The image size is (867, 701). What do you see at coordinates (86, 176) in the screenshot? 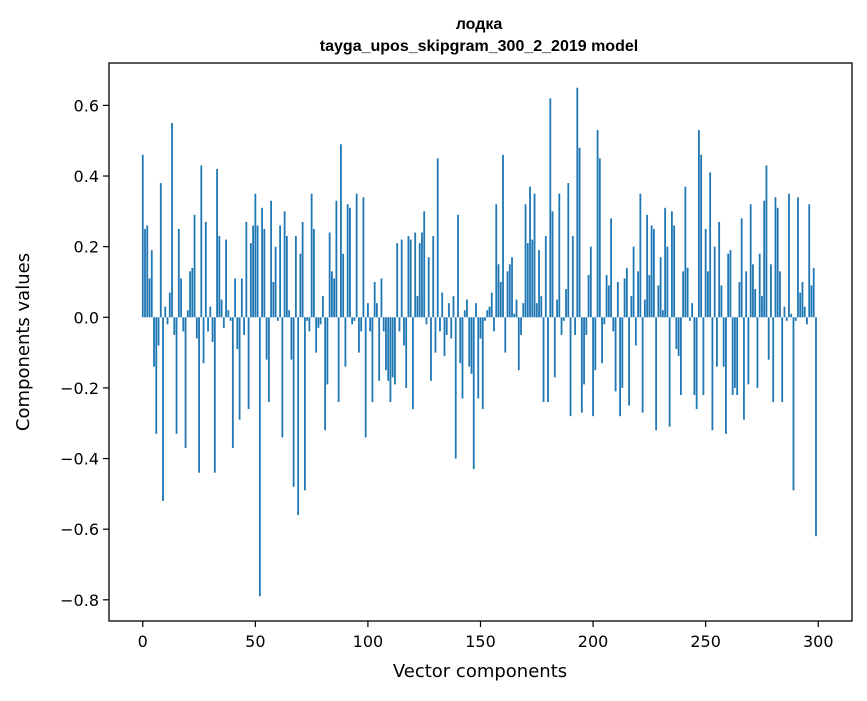
I see `y-tick-label: 0.4` at bounding box center [86, 176].